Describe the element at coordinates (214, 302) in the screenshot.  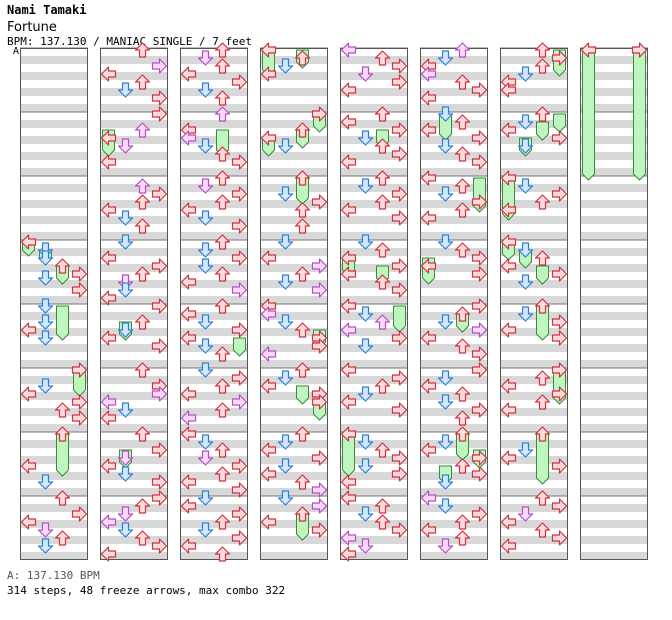
I see `chart-column` at that location.